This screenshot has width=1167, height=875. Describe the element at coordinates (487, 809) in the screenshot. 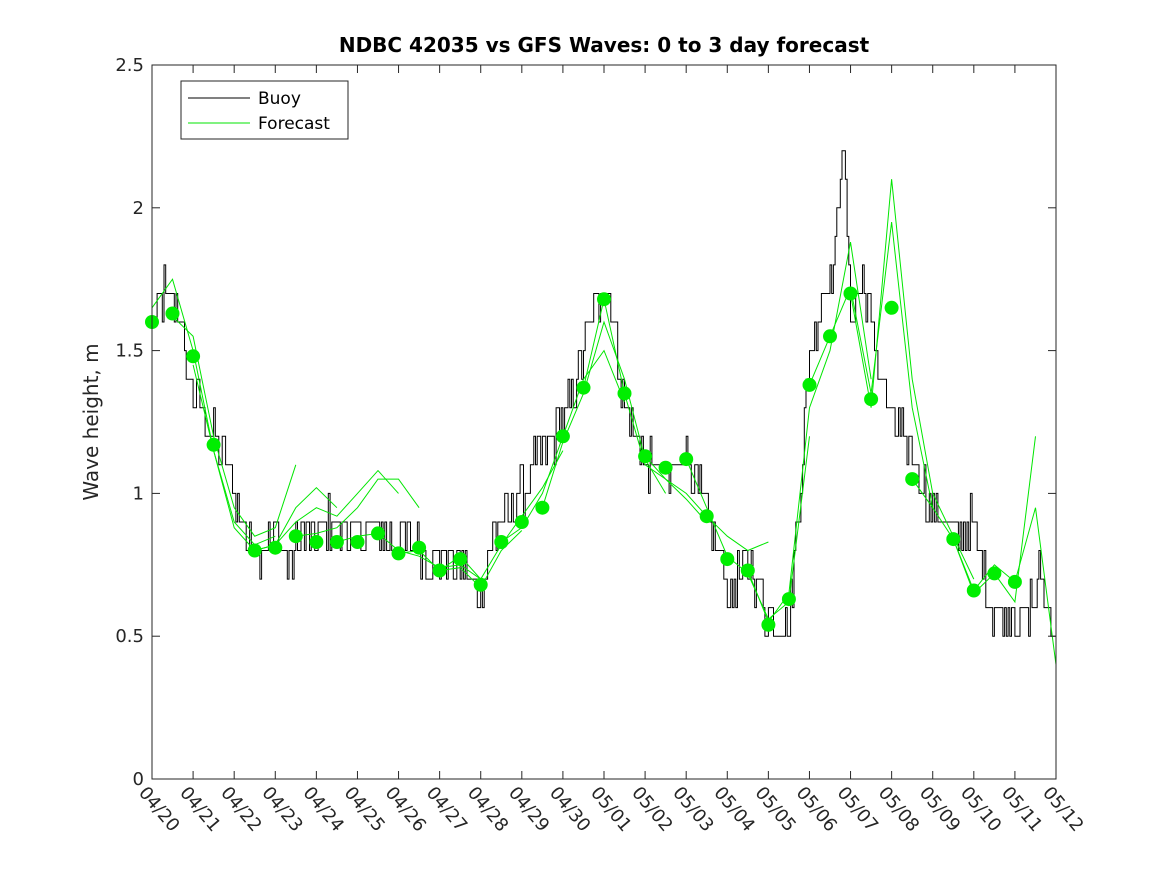

I see `x-tick-label: 04/28` at that location.